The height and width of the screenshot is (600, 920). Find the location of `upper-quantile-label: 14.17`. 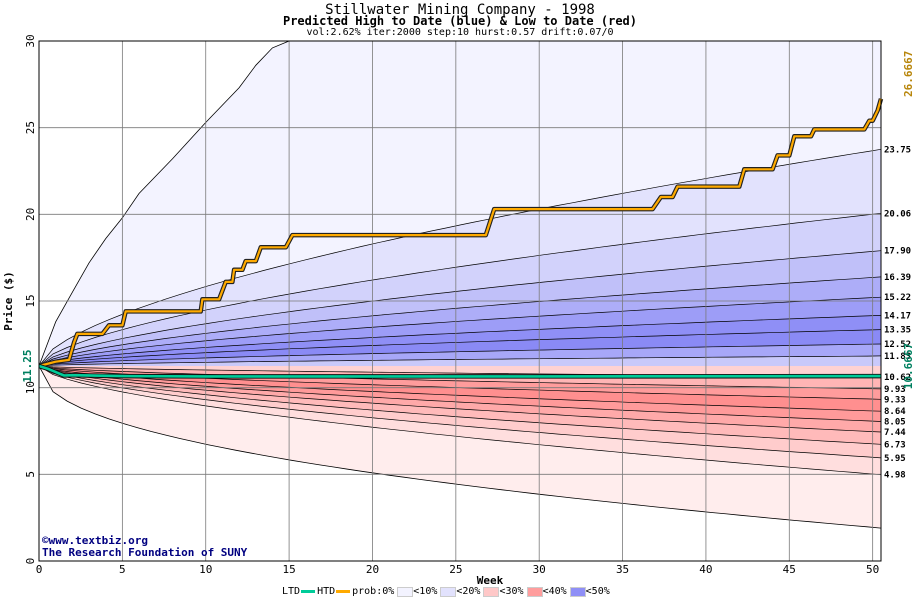

upper-quantile-label: 14.17 is located at coordinates (897, 316).